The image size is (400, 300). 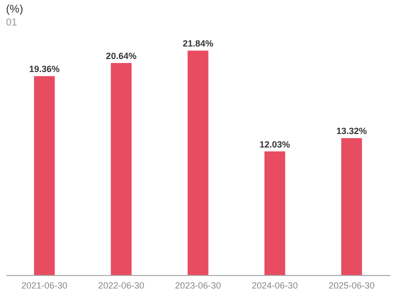 I want to click on x-tick-label: 2024-06-30, so click(x=275, y=285).